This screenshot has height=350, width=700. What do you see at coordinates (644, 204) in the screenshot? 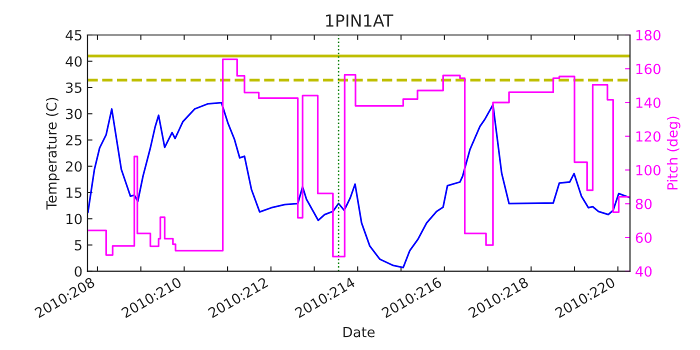
I see `y2-tick-label: 80` at bounding box center [644, 204].